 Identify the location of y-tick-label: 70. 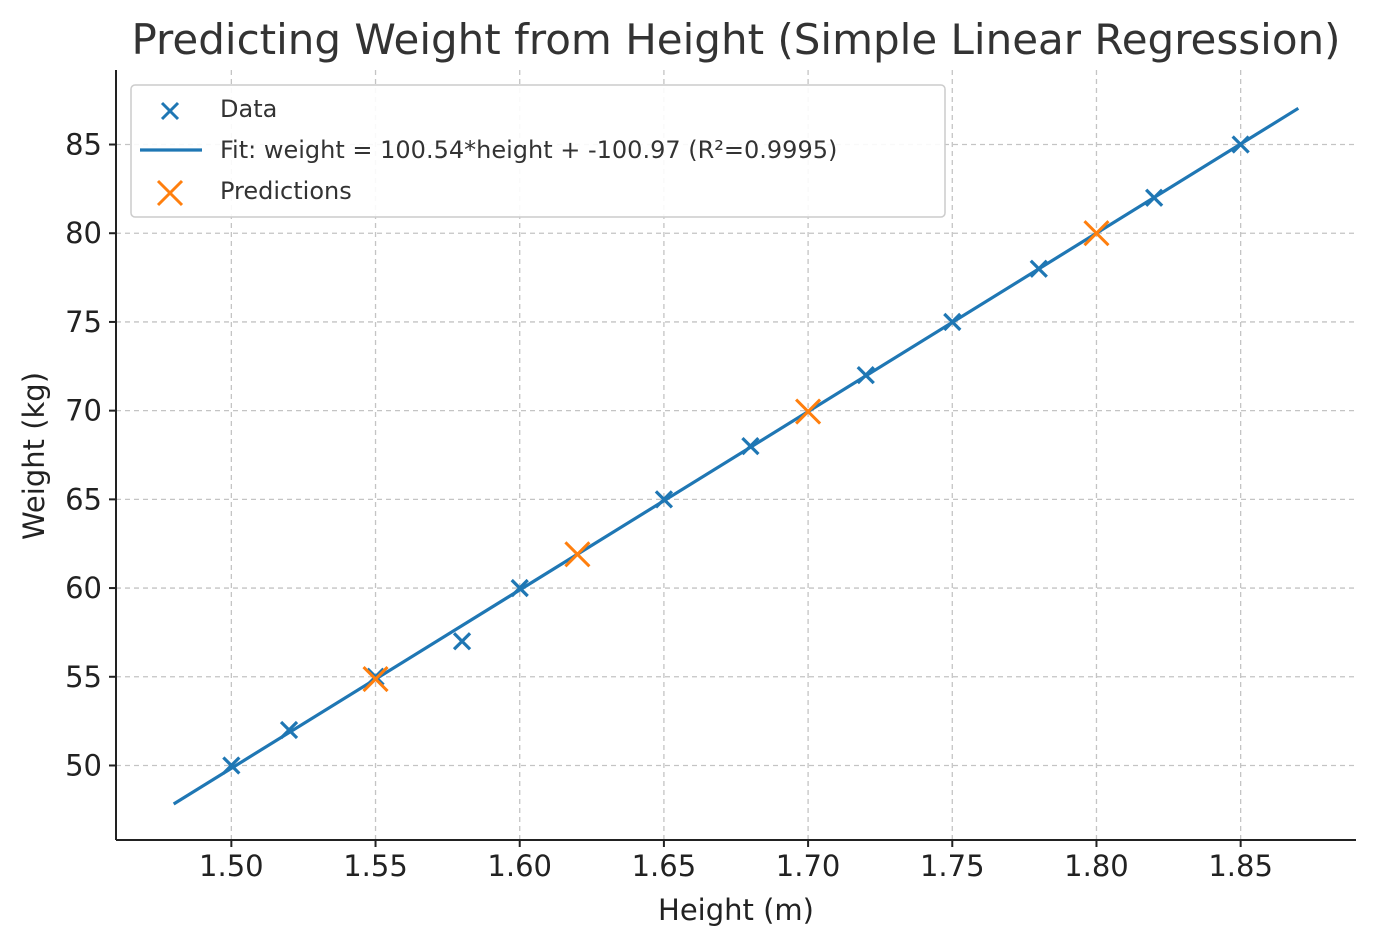
(83, 411).